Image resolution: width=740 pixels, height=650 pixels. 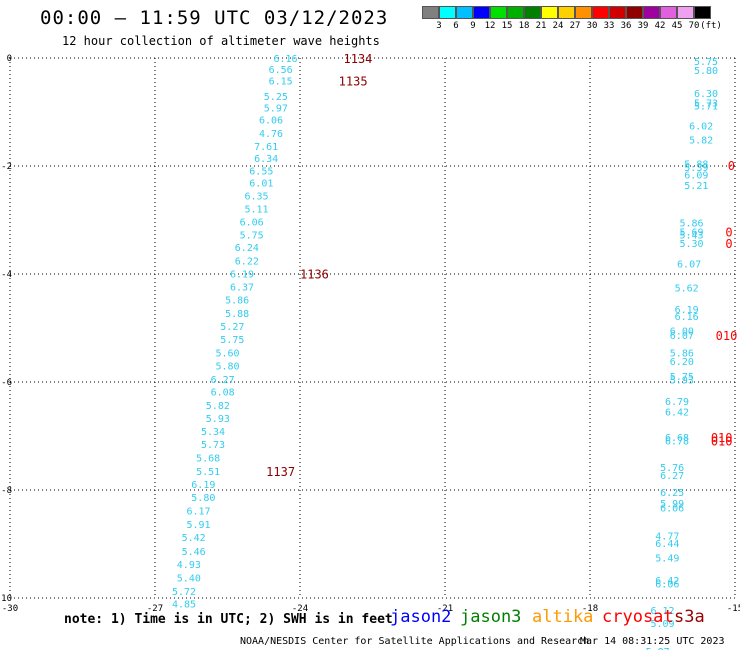 I want to click on wave-height-point: 5.09, so click(x=662, y=624).